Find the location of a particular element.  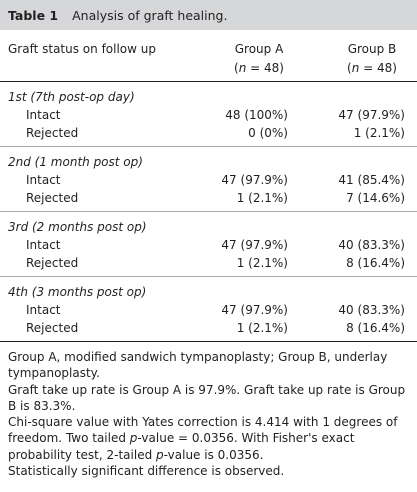

header-group-b-n-open: ( is located at coordinates (349, 68).